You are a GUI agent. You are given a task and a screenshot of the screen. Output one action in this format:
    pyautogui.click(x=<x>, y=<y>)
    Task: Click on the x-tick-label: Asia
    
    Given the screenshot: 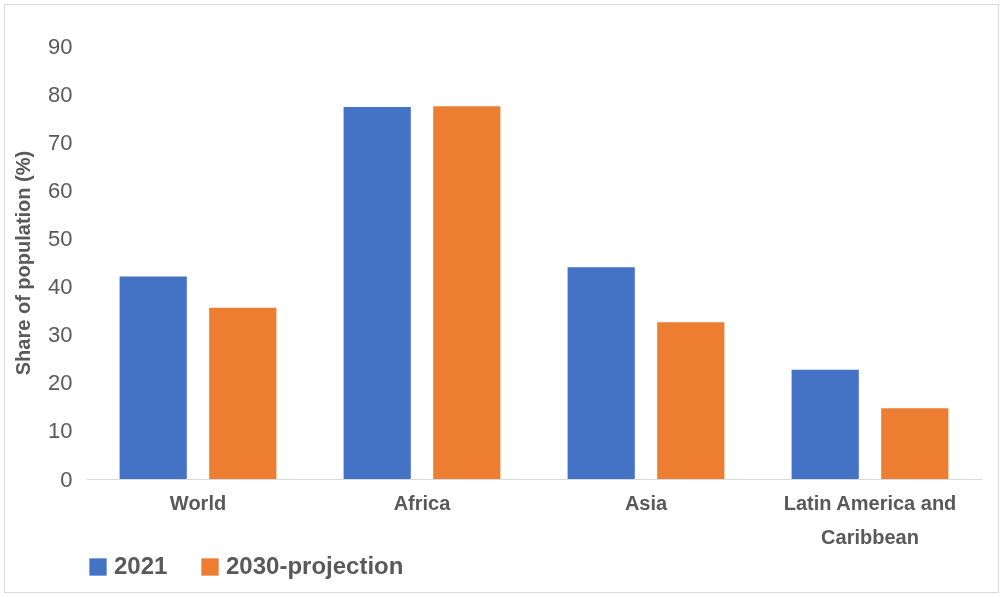 What is the action you would take?
    pyautogui.click(x=646, y=502)
    